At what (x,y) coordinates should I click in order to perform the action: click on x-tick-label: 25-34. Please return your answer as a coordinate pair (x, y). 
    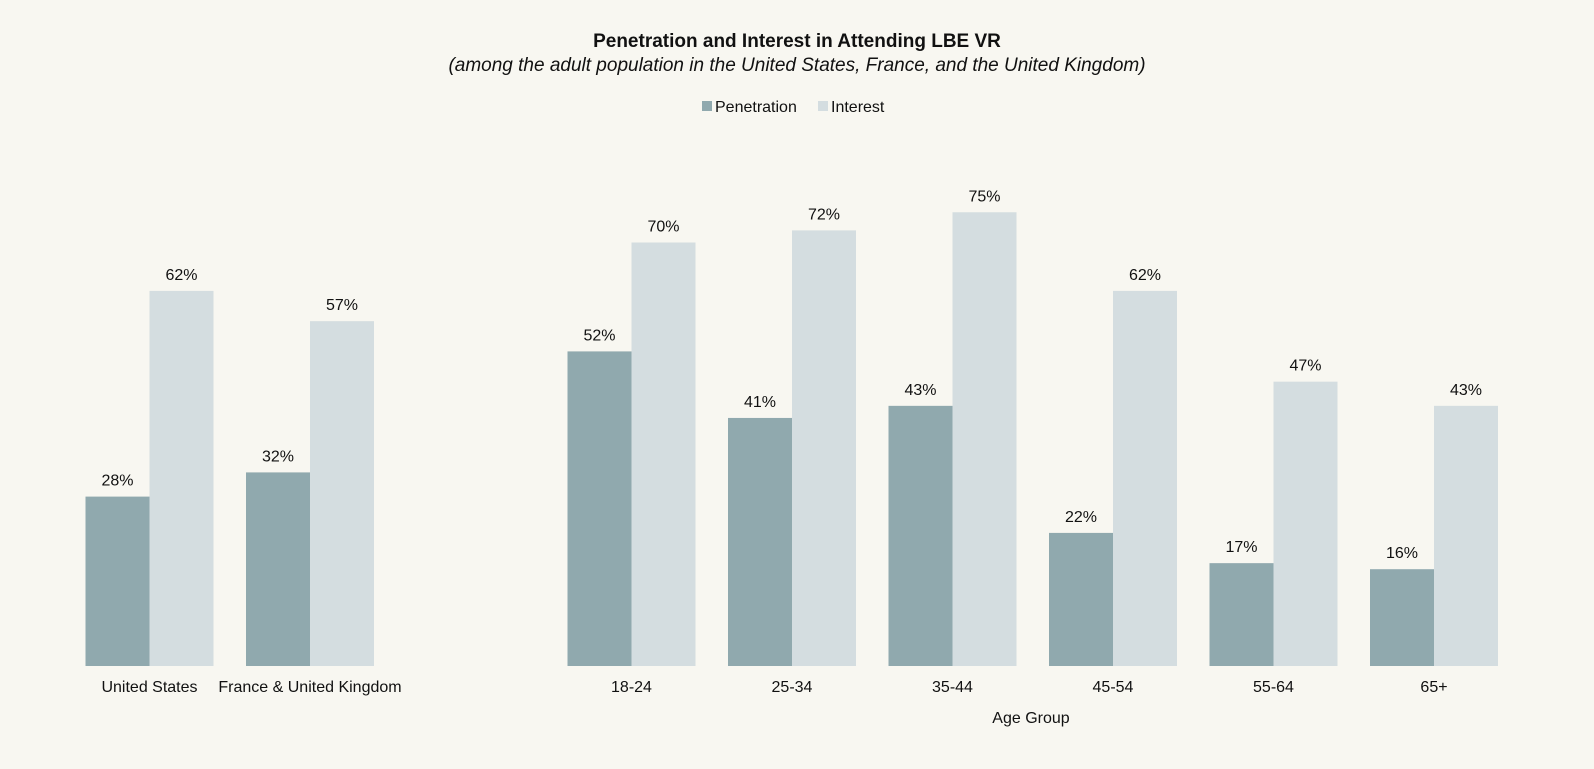
    Looking at the image, I should click on (792, 687).